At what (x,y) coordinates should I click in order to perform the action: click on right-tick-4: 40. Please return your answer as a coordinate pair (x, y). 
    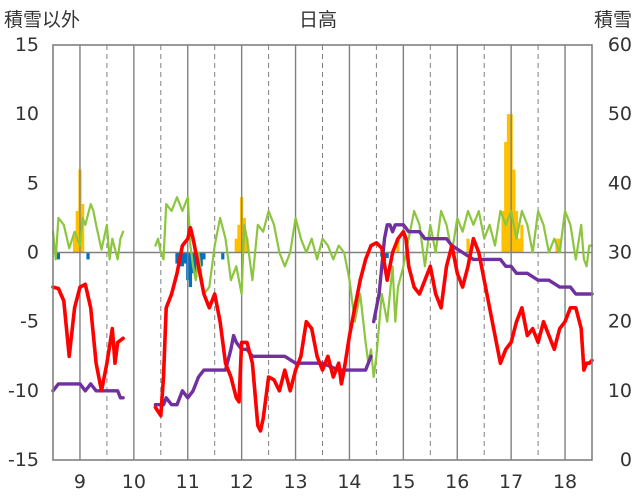
    Looking at the image, I should click on (620, 183).